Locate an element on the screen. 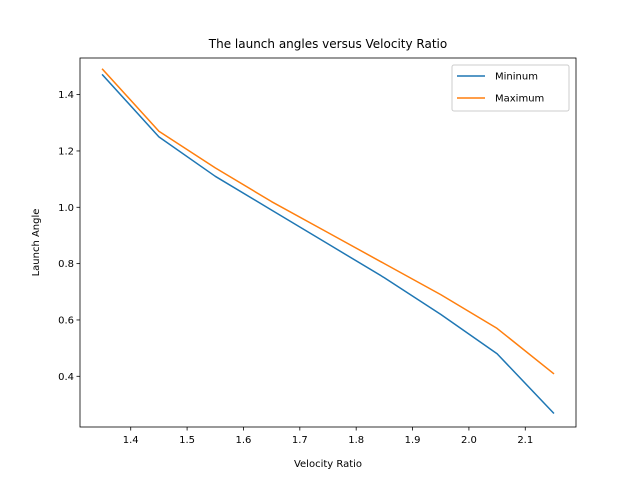 This screenshot has width=640, height=480. y-tick-label: 1.4 is located at coordinates (66, 95).